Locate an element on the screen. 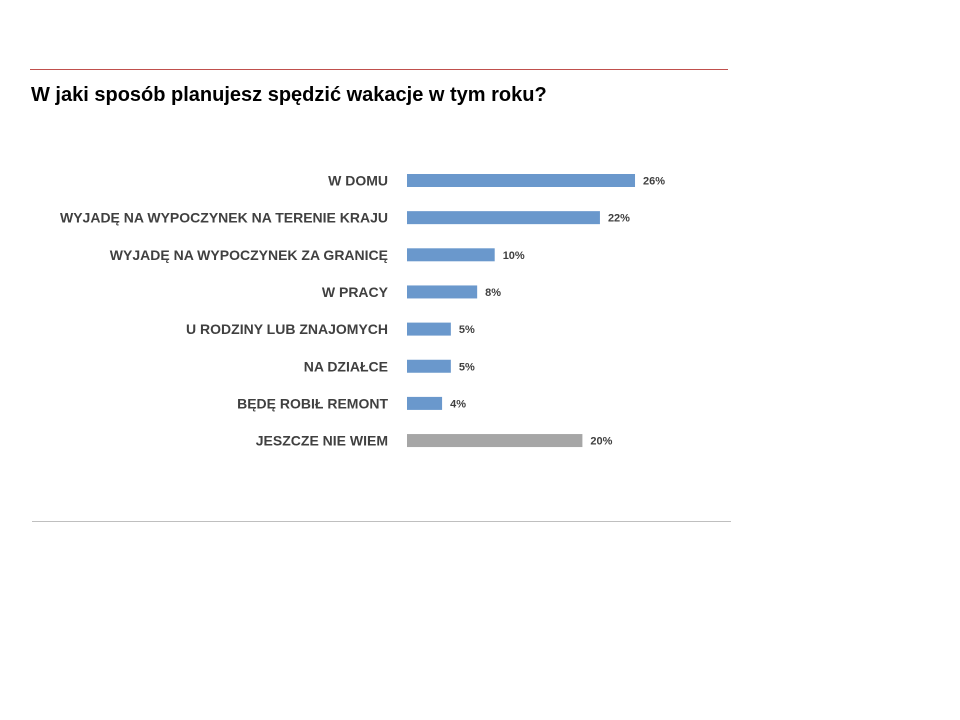  category-label: WYJADĘ NA WYPOCZYNEK ZA GRANICĘ is located at coordinates (249, 255).